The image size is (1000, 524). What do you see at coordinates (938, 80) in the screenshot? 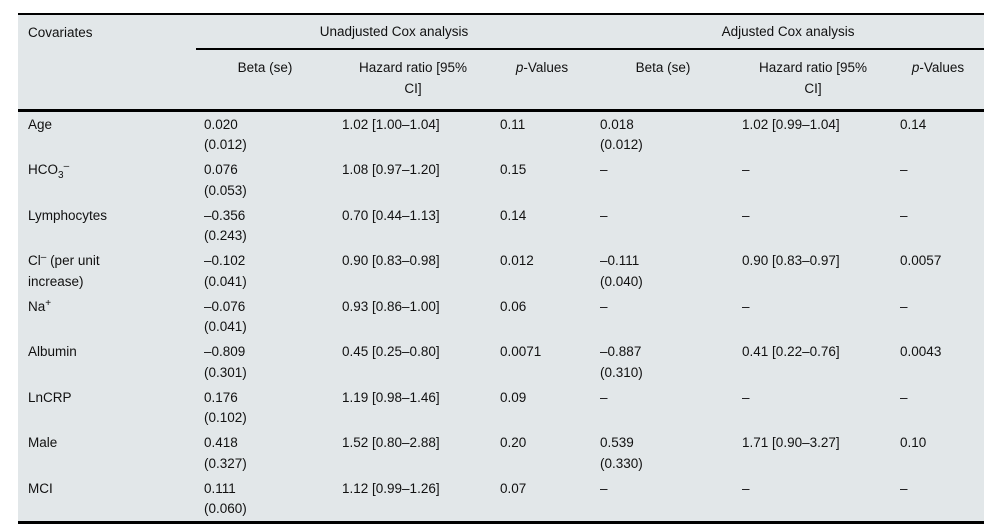
I see `adjusted-p-values-header: p-Values` at bounding box center [938, 80].